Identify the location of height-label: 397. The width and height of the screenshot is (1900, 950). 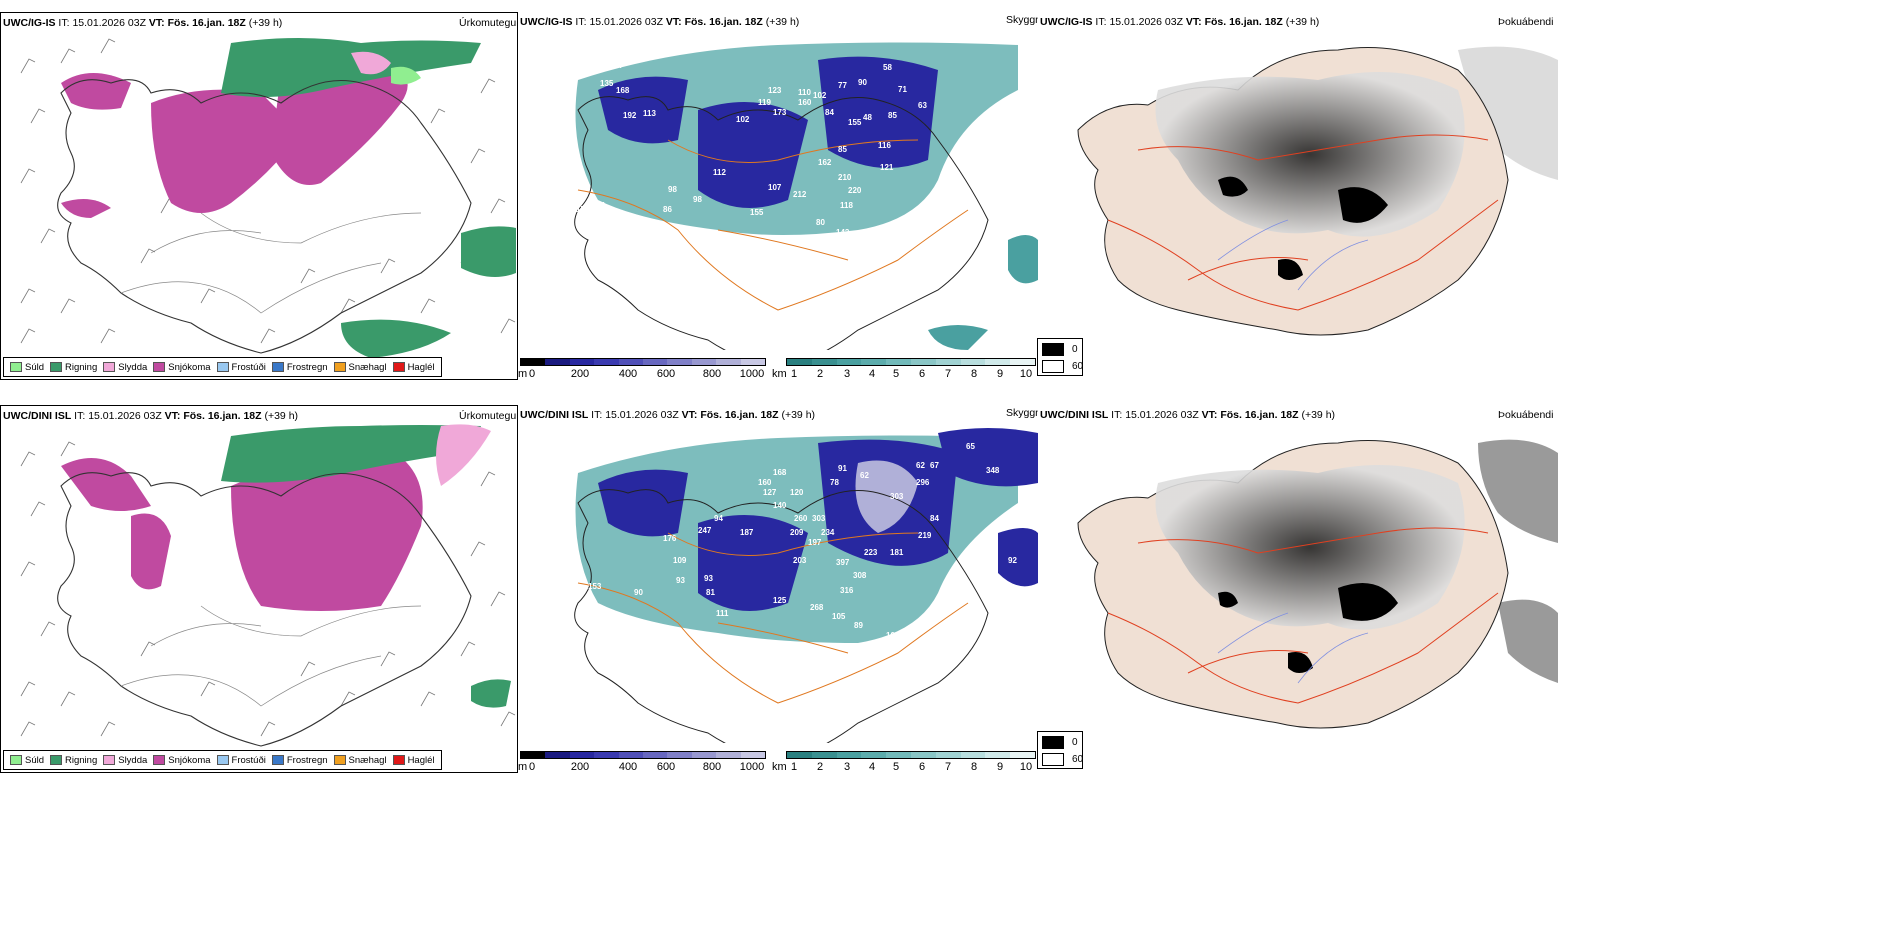
(843, 562).